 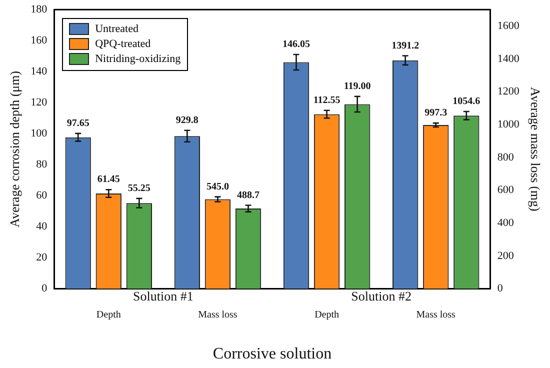 What do you see at coordinates (508, 124) in the screenshot?
I see `y2-tick-label: 1000` at bounding box center [508, 124].